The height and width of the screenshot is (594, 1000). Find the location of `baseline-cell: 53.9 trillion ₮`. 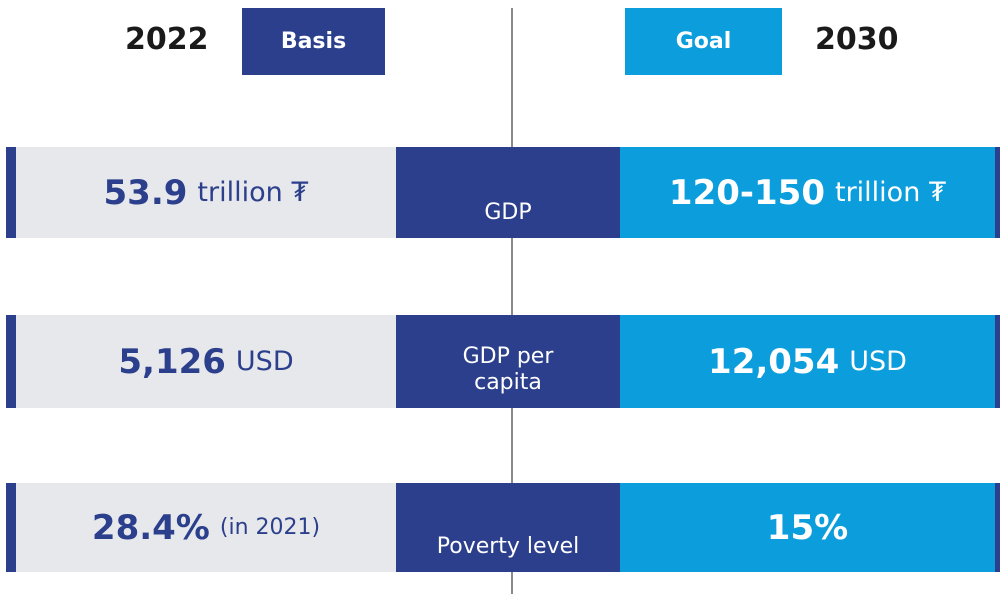

baseline-cell: 53.9 trillion ₮ is located at coordinates (201, 192).